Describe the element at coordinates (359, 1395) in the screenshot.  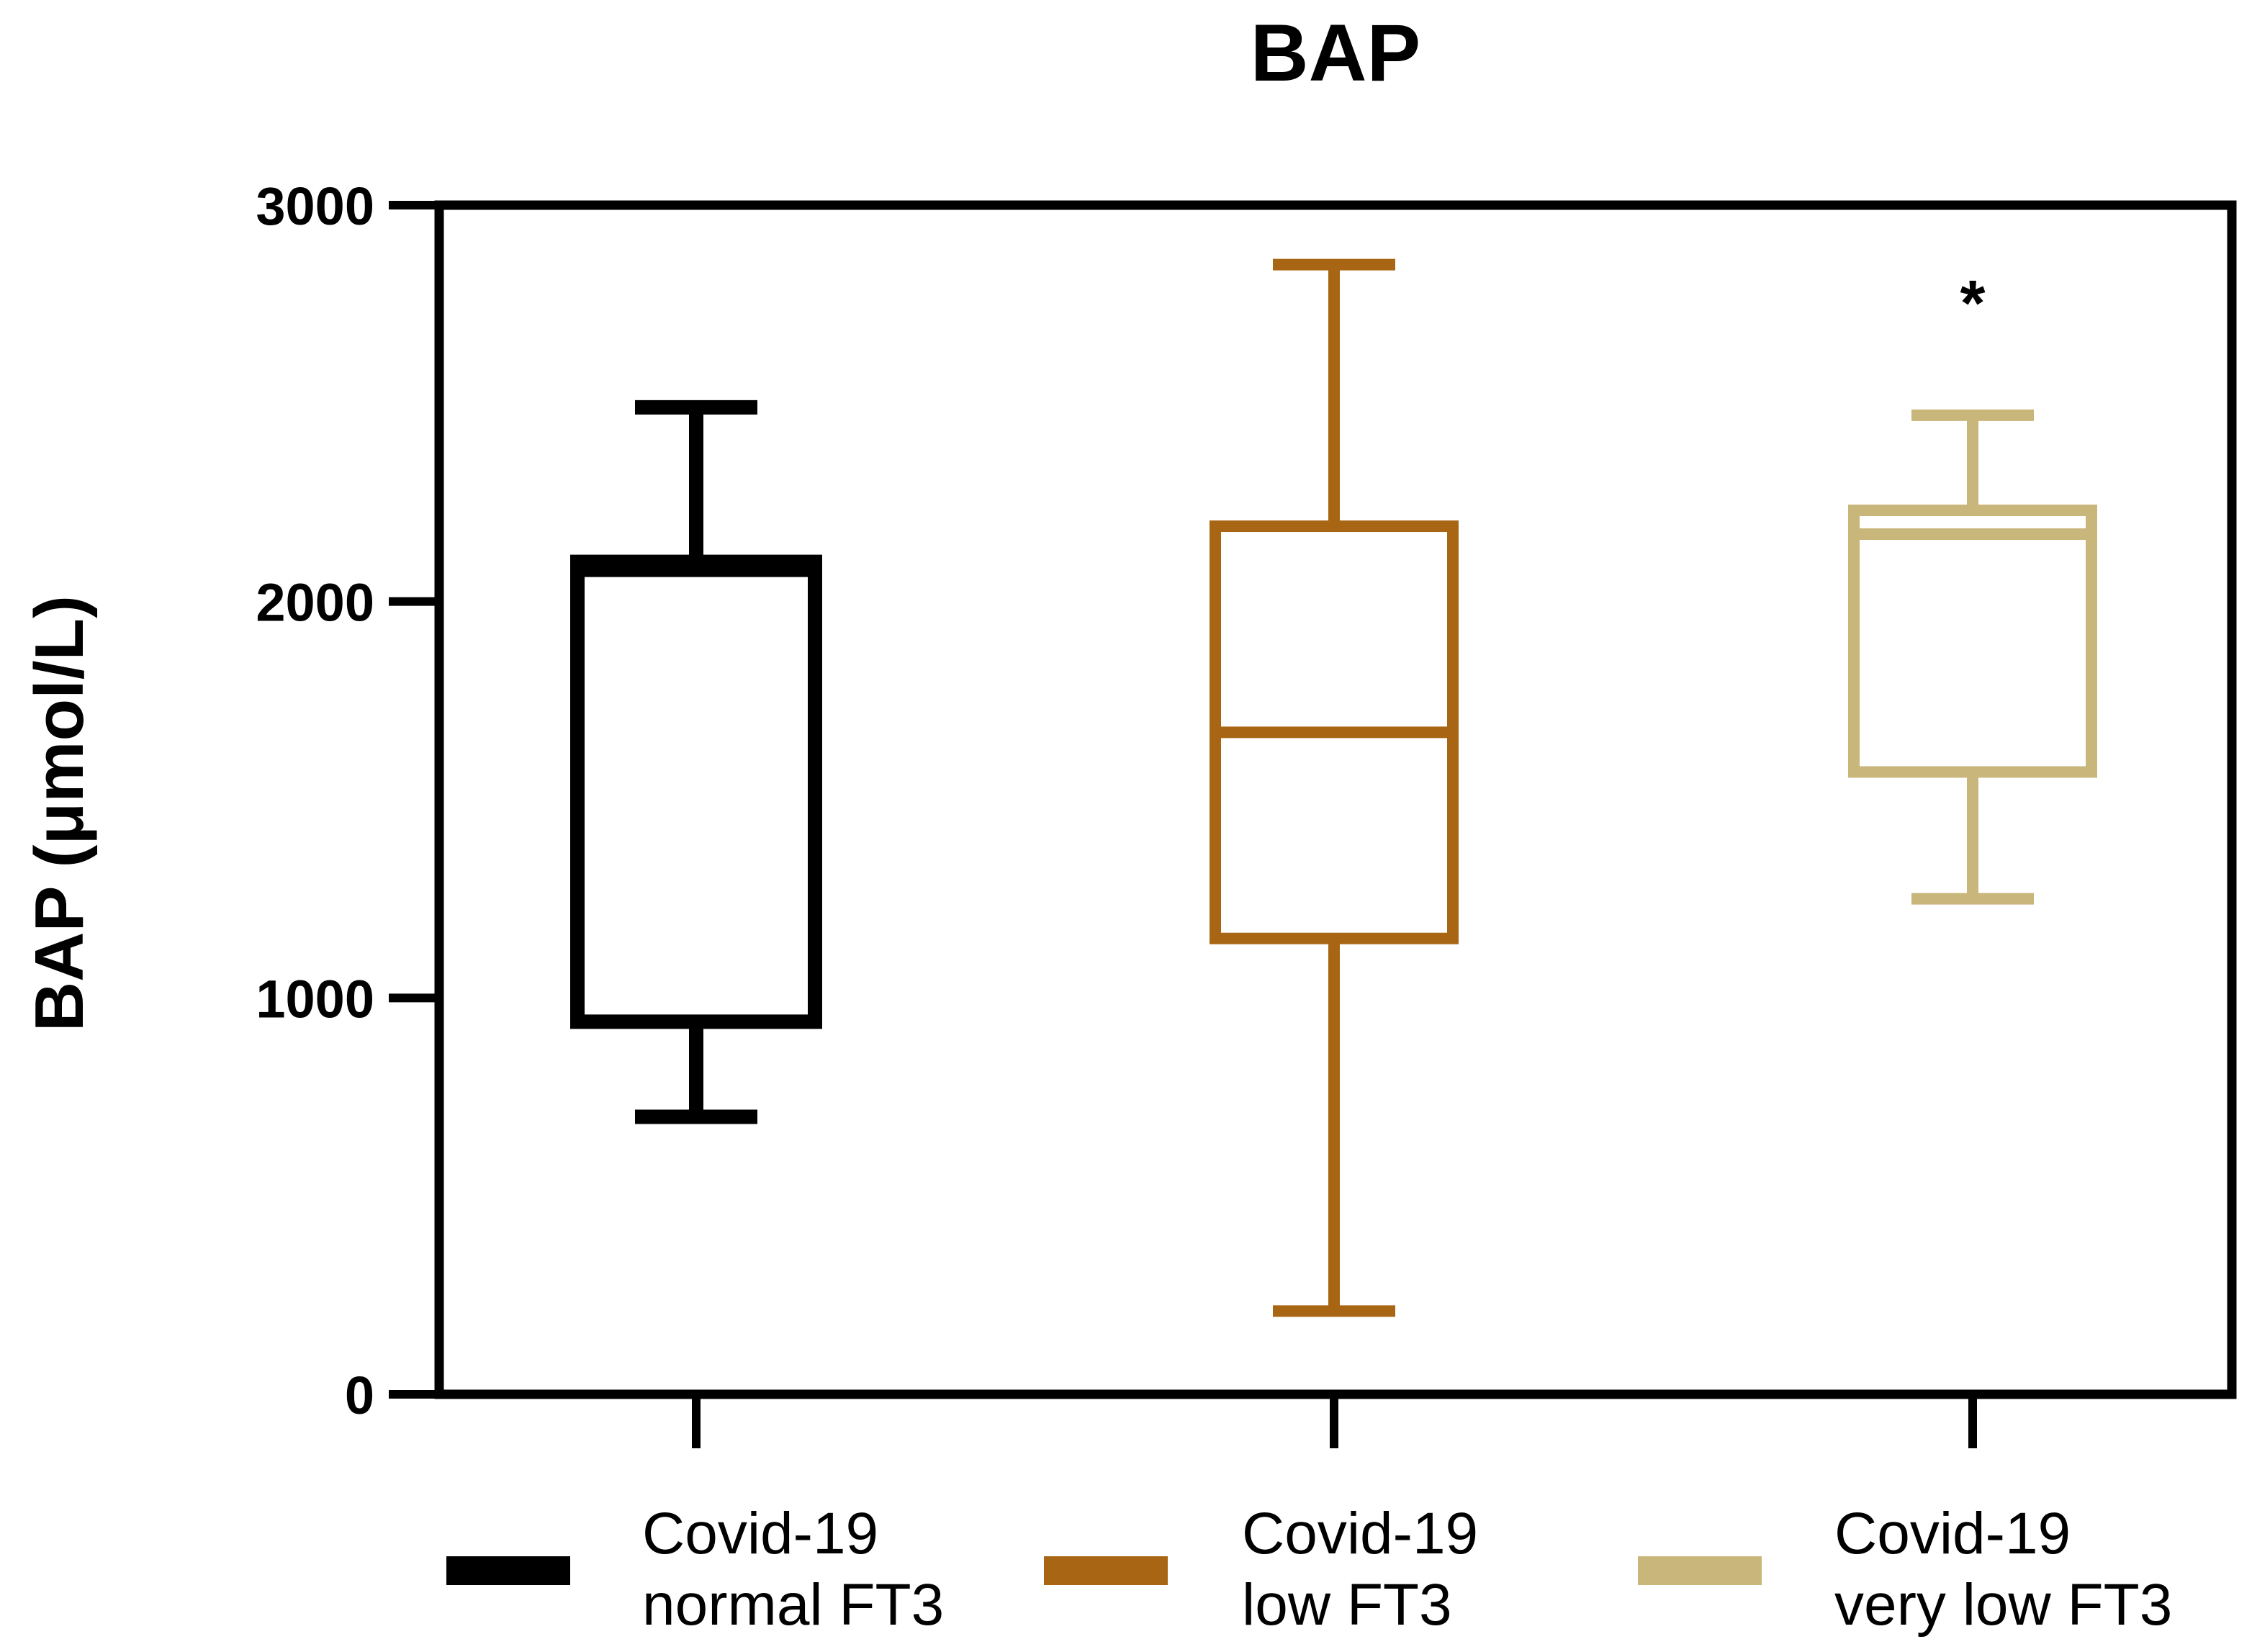
I see `y-tick-label-0: 0` at that location.